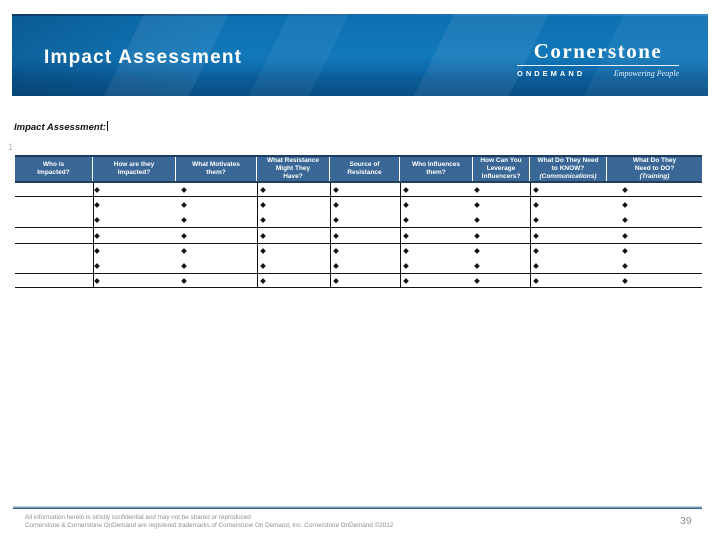 The height and width of the screenshot is (540, 720). I want to click on logo-ondemand-text: ONDEMAND, so click(551, 74).